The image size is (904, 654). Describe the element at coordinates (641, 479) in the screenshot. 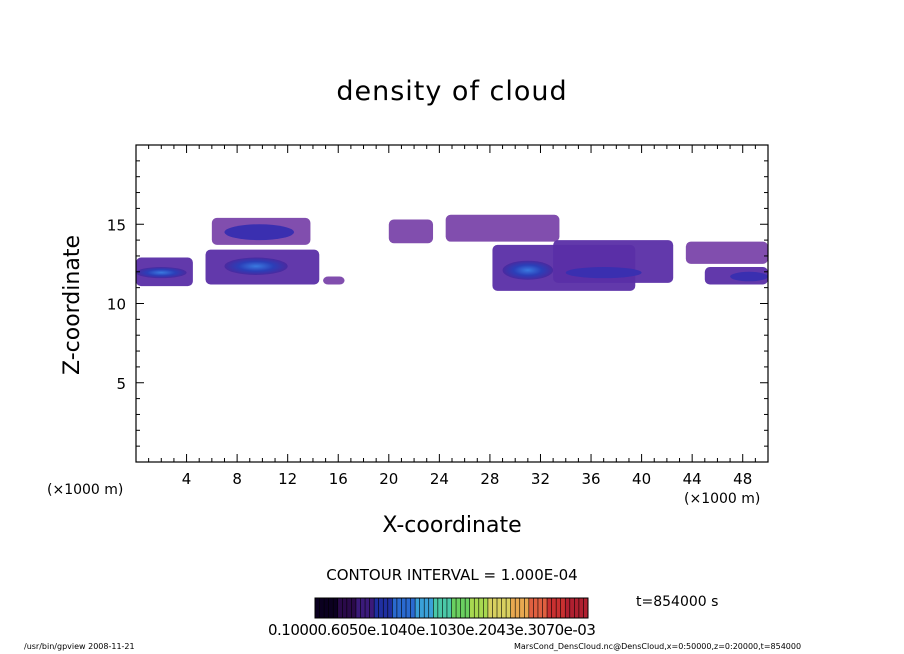

I see `x-tick-label: 40` at that location.